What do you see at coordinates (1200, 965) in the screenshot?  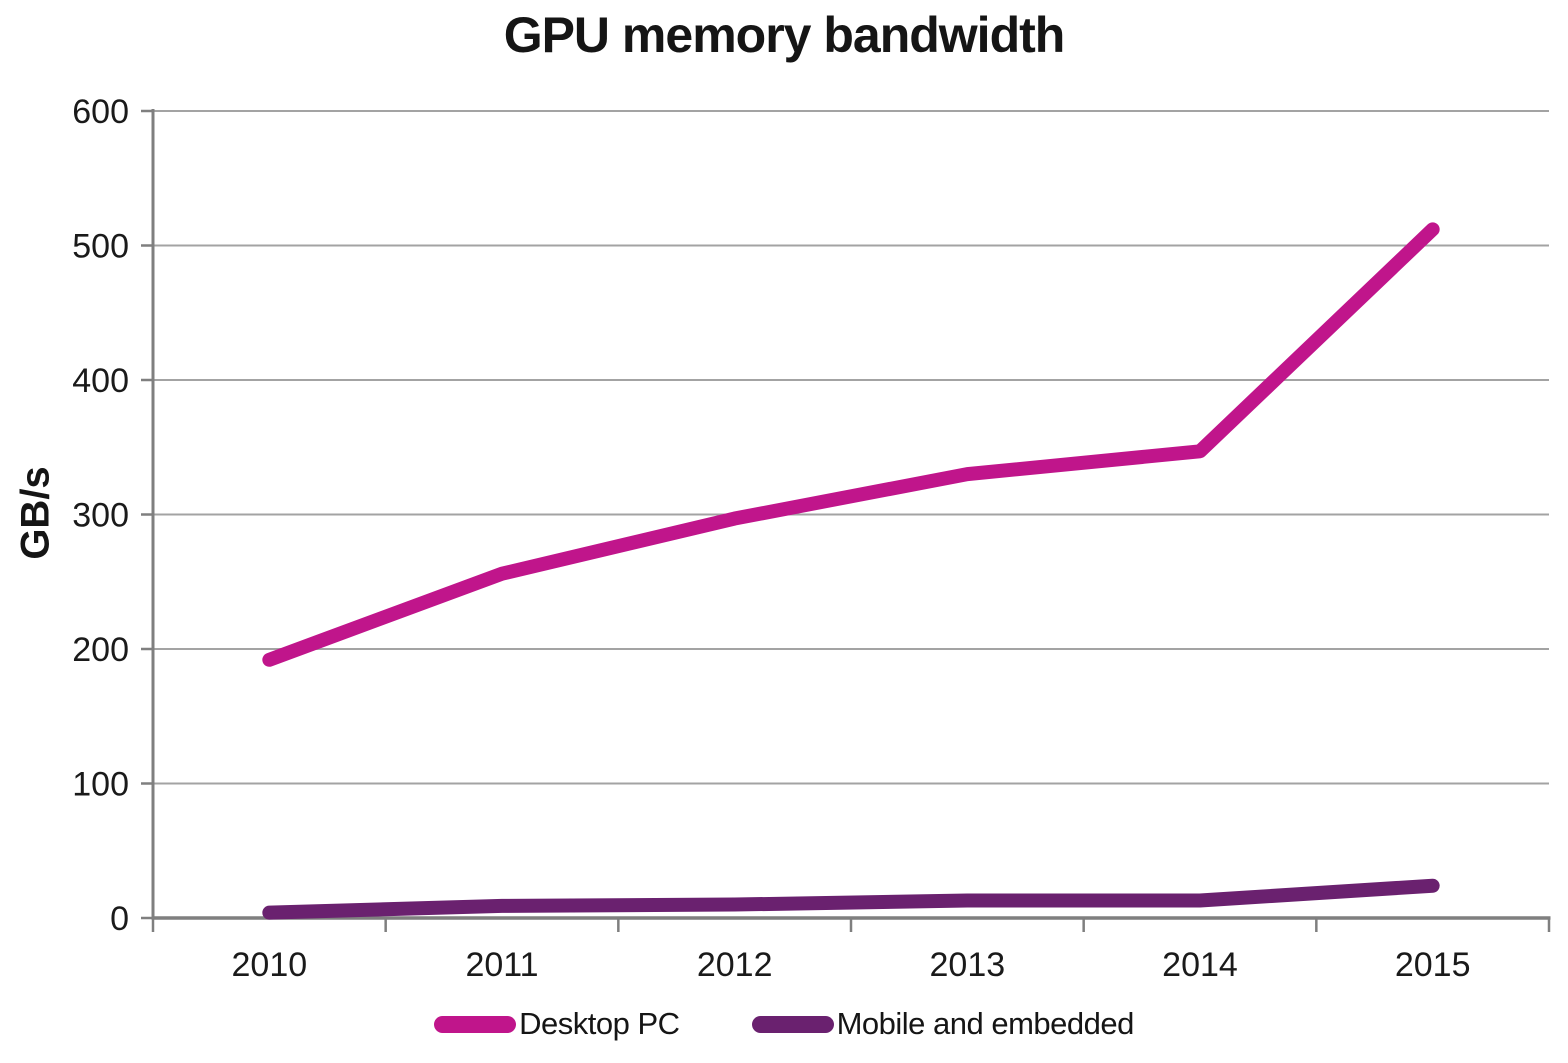 I see `svg-text: 2014` at bounding box center [1200, 965].